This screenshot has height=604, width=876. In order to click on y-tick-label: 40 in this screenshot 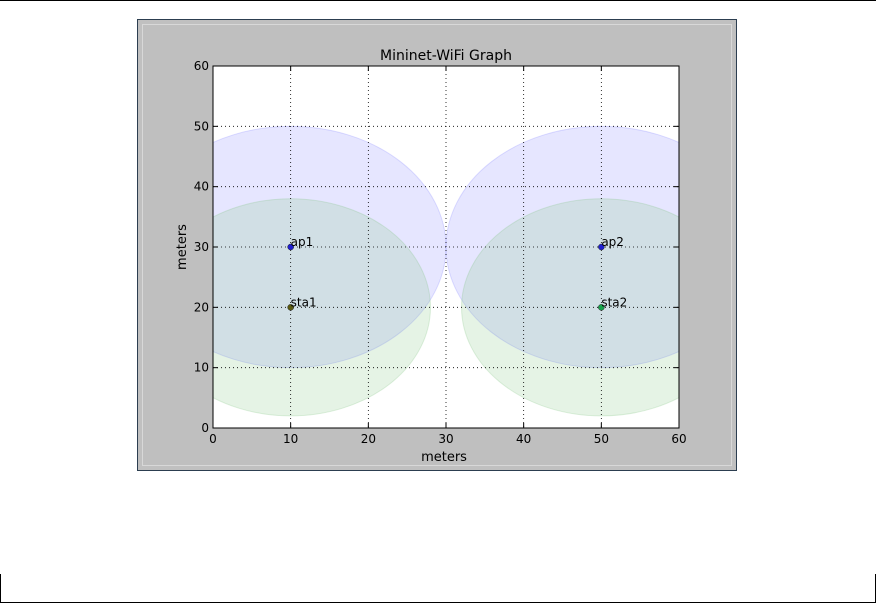, I will do `click(201, 187)`.